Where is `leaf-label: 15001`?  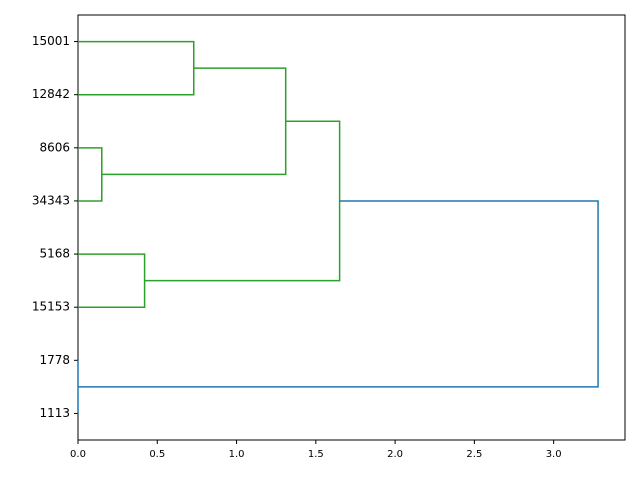
leaf-label: 15001 is located at coordinates (51, 41).